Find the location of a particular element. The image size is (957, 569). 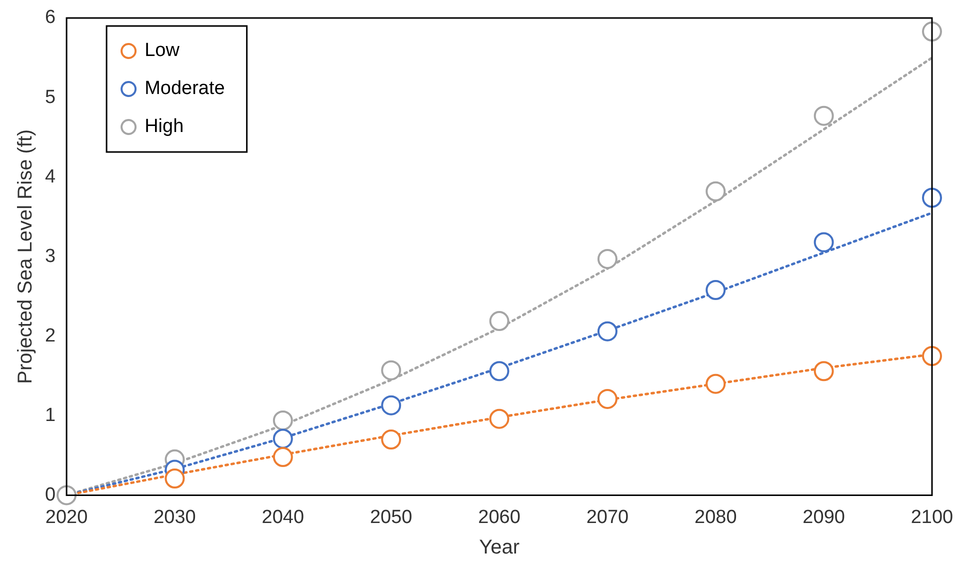

x-tick-label: 2040 is located at coordinates (283, 517).